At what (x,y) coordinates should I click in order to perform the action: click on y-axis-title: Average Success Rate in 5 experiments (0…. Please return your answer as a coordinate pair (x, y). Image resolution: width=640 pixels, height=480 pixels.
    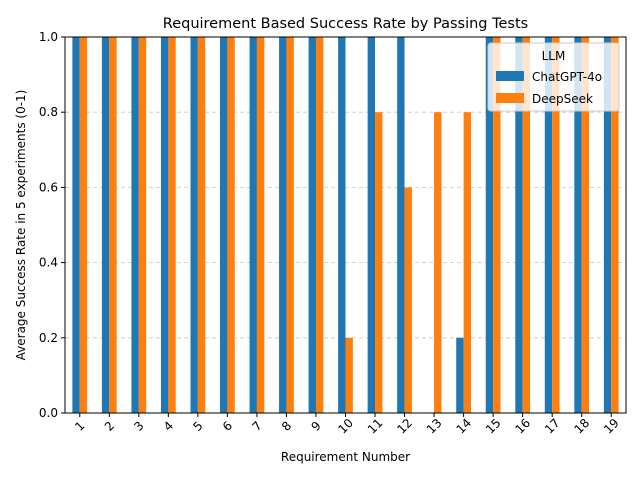
    Looking at the image, I should click on (21, 225).